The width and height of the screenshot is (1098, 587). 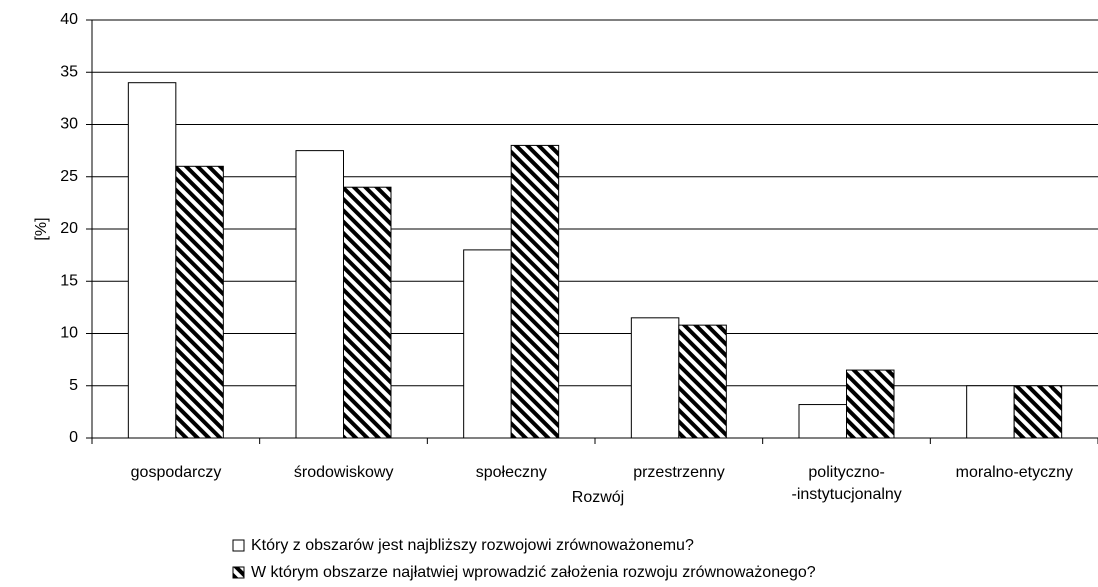 I want to click on y-tick-label: 0, so click(x=73, y=437).